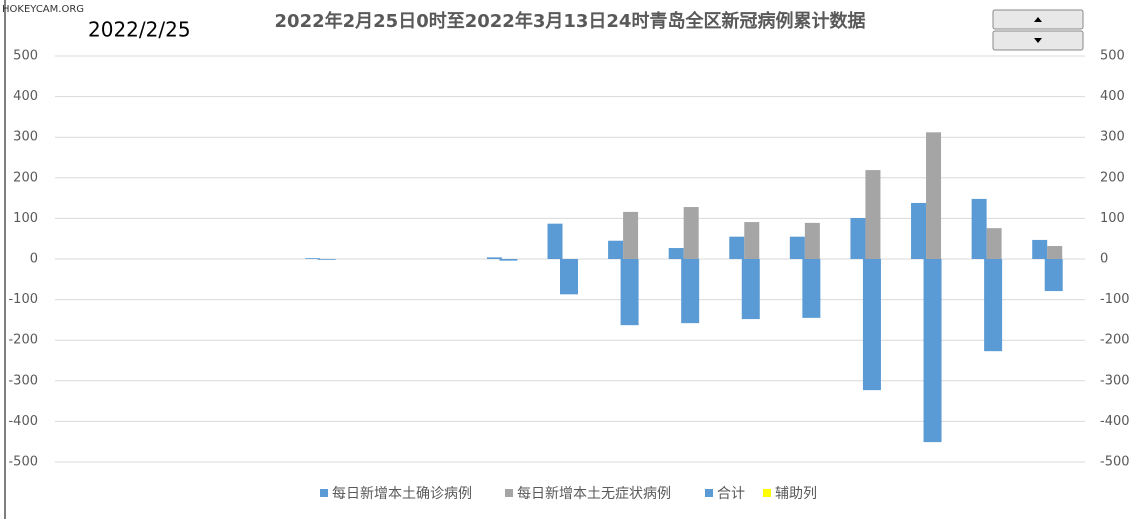 This screenshot has height=519, width=1138. I want to click on spinner-down, so click(1038, 40).